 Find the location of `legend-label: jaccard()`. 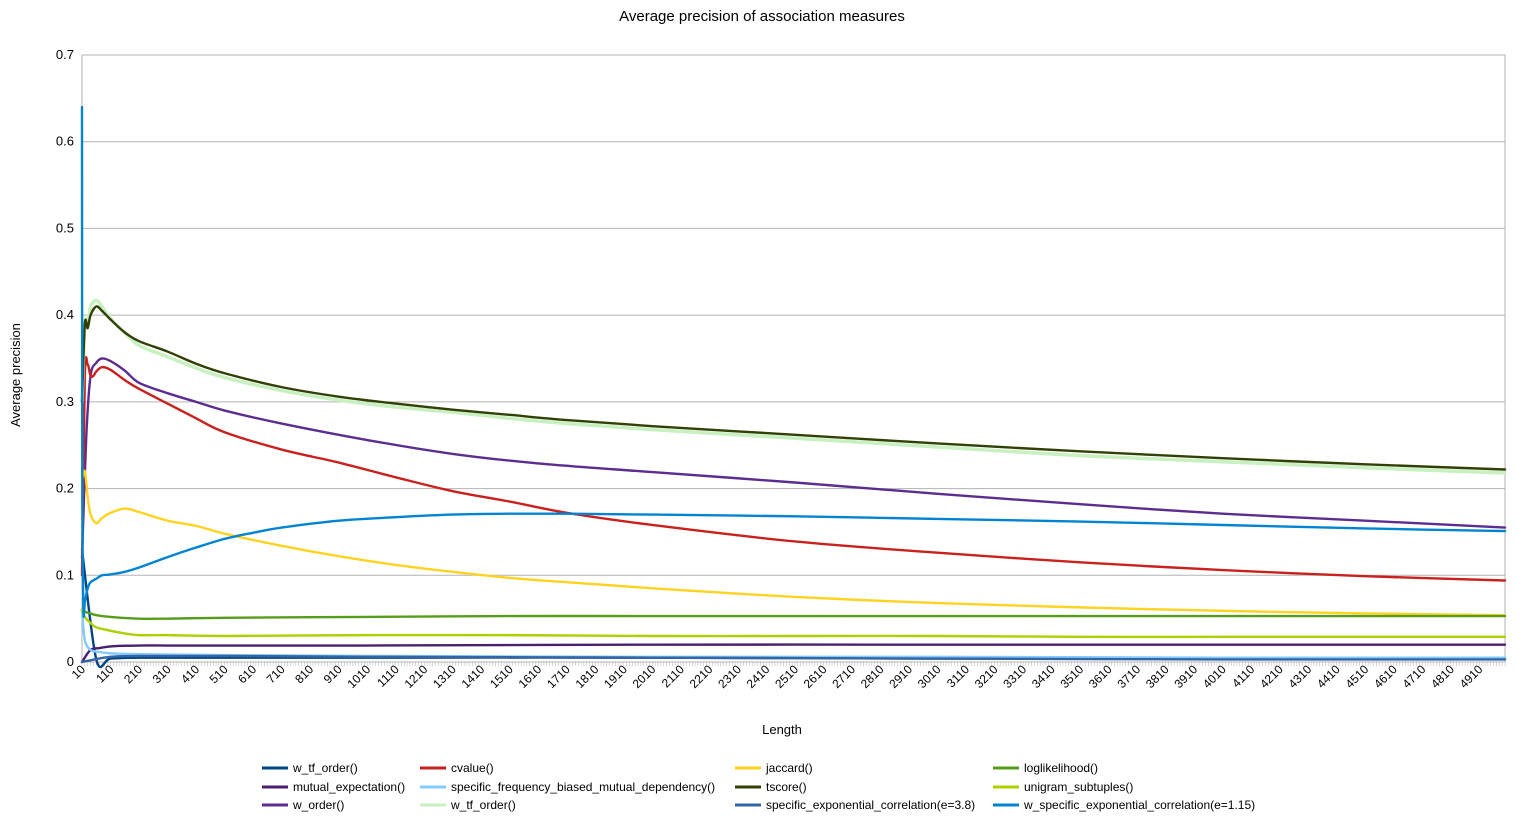

legend-label: jaccard() is located at coordinates (789, 768).